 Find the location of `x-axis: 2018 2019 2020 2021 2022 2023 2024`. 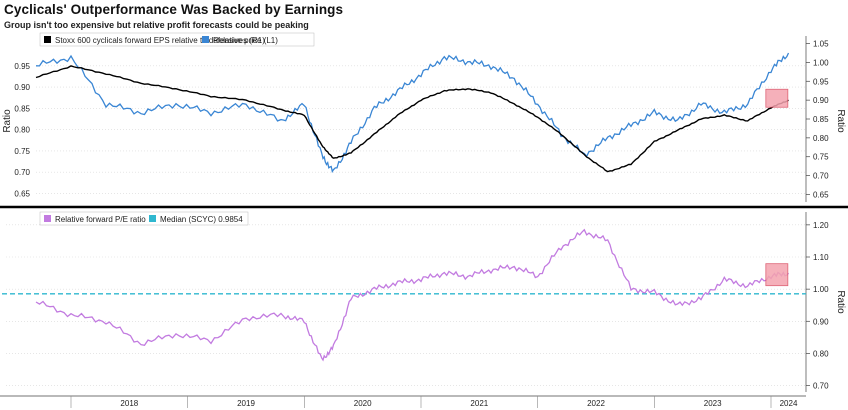

x-axis: 2018 2019 2020 2021 2022 2023 2024 is located at coordinates (403, 401).